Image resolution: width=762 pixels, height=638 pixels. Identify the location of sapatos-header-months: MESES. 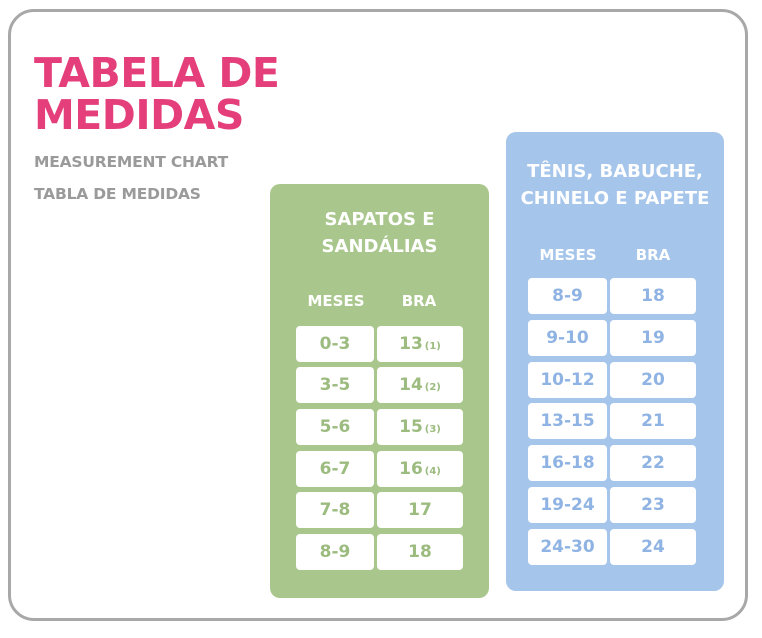
(336, 301).